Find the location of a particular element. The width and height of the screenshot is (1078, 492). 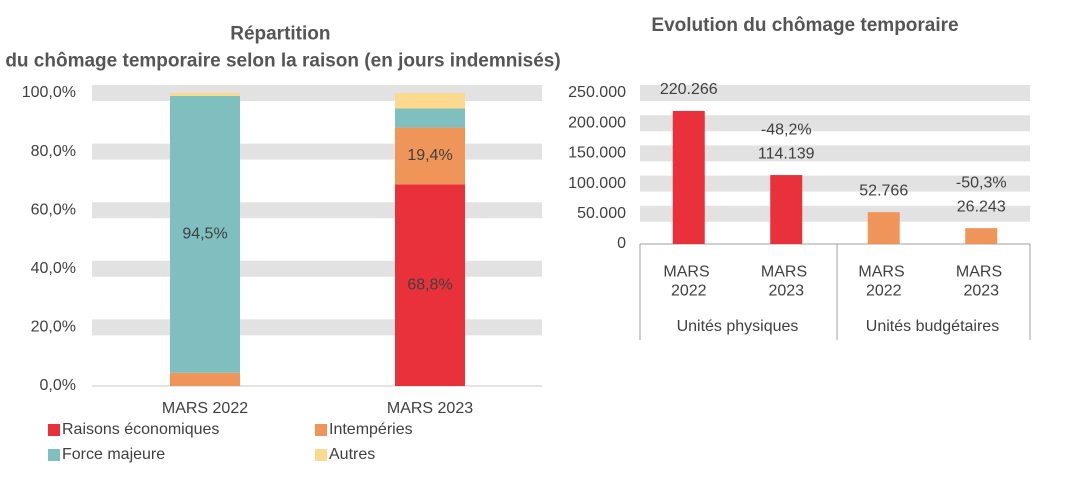

y-tick-label: 20,0% is located at coordinates (53, 327).